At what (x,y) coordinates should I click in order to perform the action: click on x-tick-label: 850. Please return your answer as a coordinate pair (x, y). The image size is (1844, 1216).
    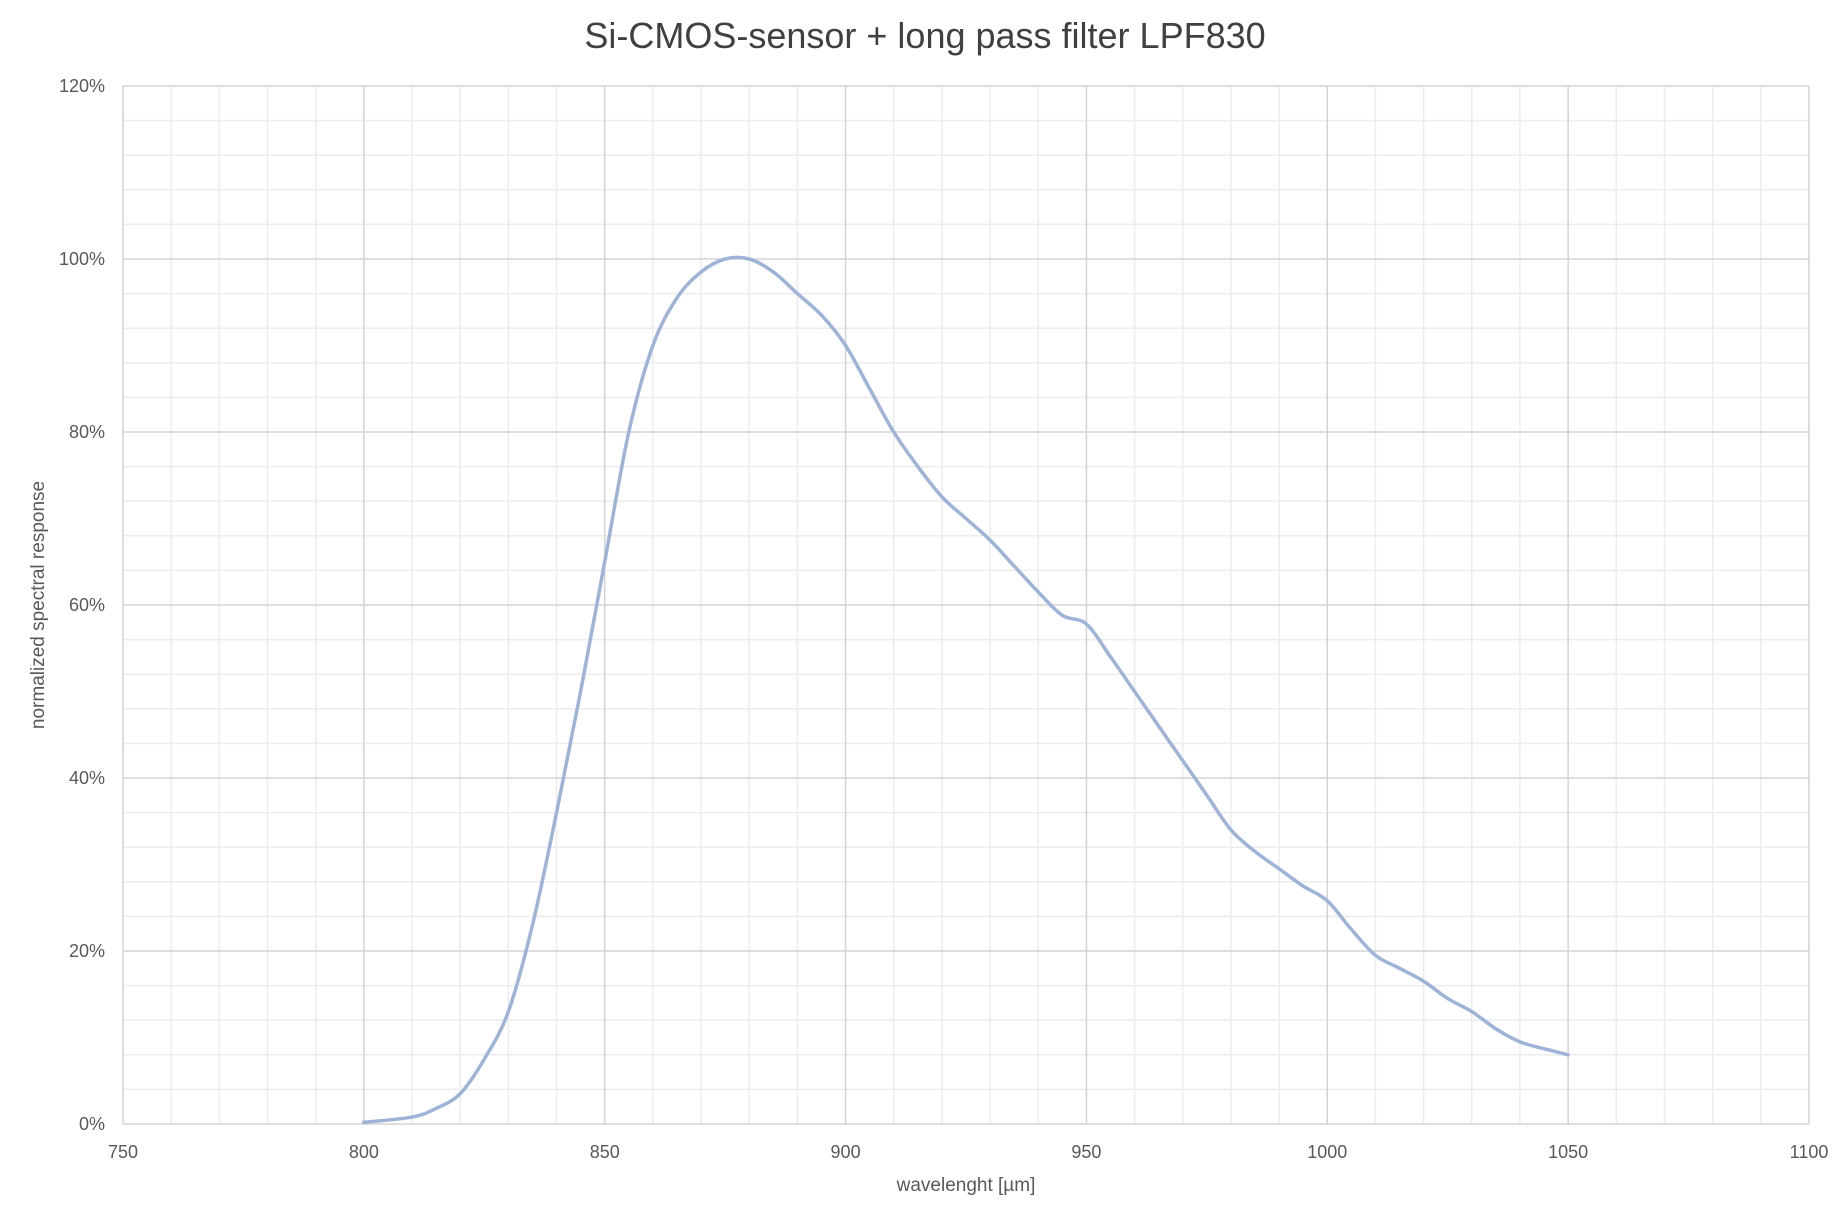
    Looking at the image, I should click on (605, 1152).